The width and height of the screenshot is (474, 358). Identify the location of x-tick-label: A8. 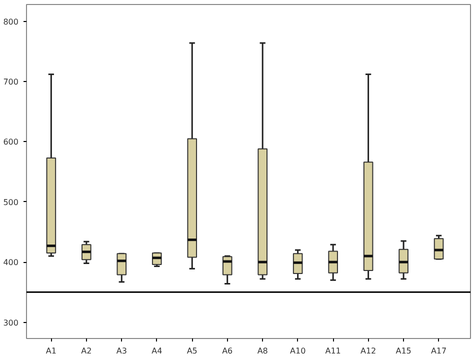
(262, 351).